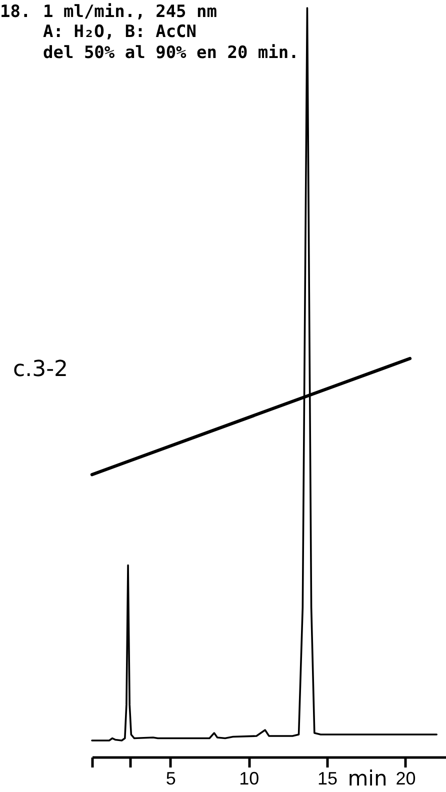  What do you see at coordinates (15, 12) in the screenshot?
I see `text: 18.` at bounding box center [15, 12].